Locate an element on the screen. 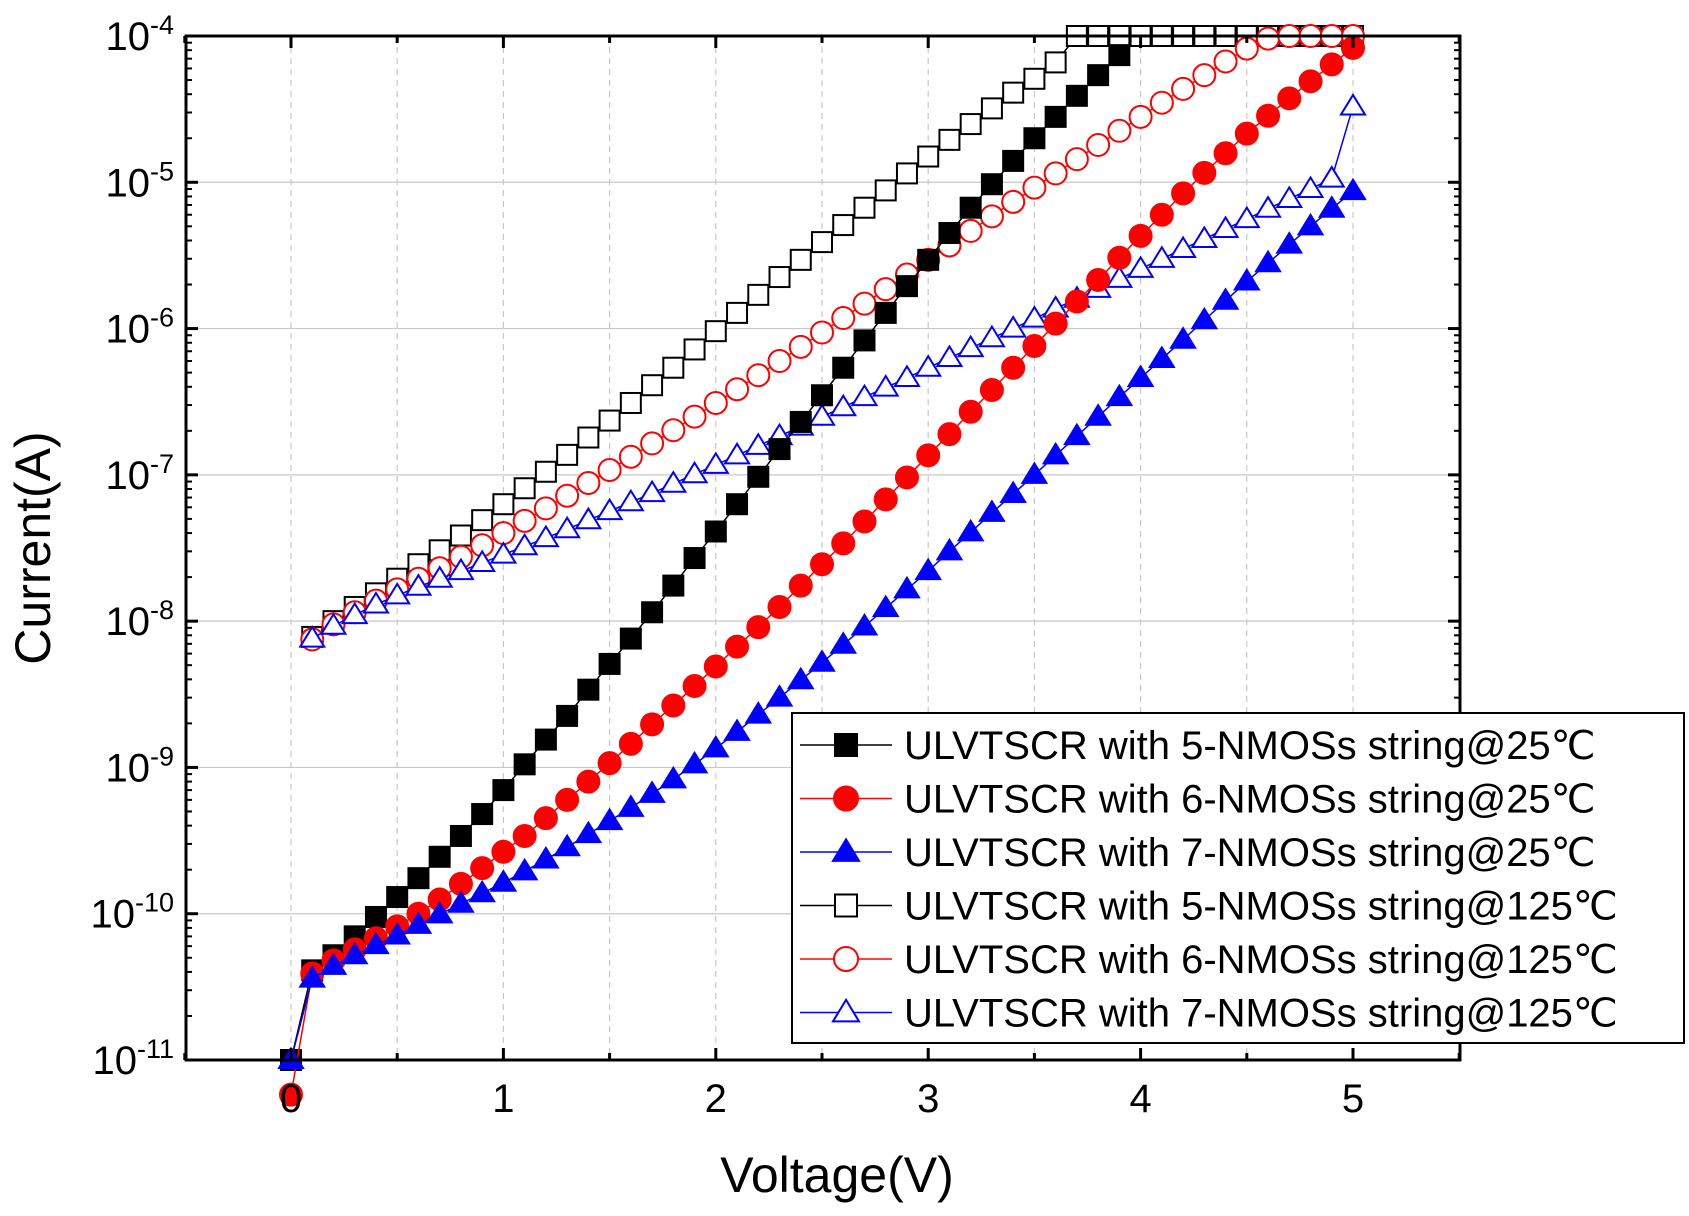  legend-label: ULVTSCR with 7-NMOSs string@25℃ is located at coordinates (1250, 853).